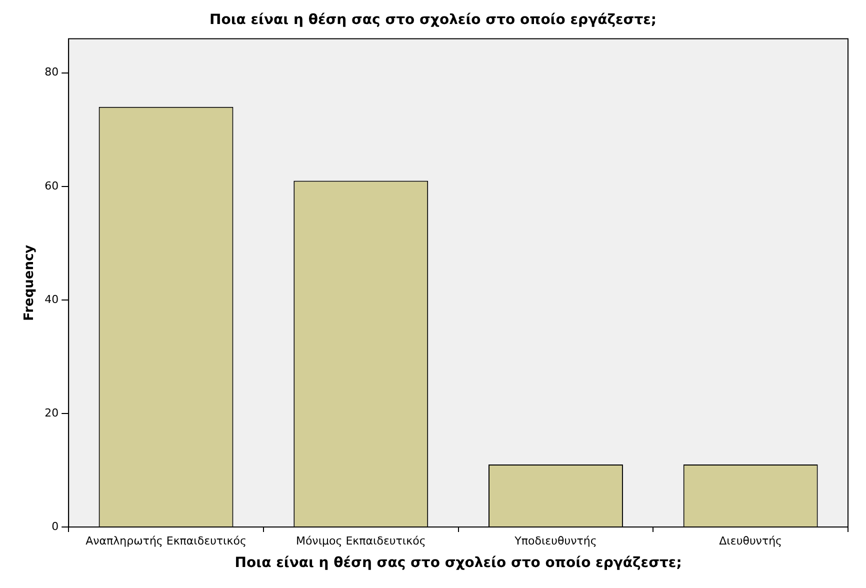  What do you see at coordinates (361, 541) in the screenshot?
I see `x-tick-label: Μόνιμος Εκπαιδευτικός` at bounding box center [361, 541].